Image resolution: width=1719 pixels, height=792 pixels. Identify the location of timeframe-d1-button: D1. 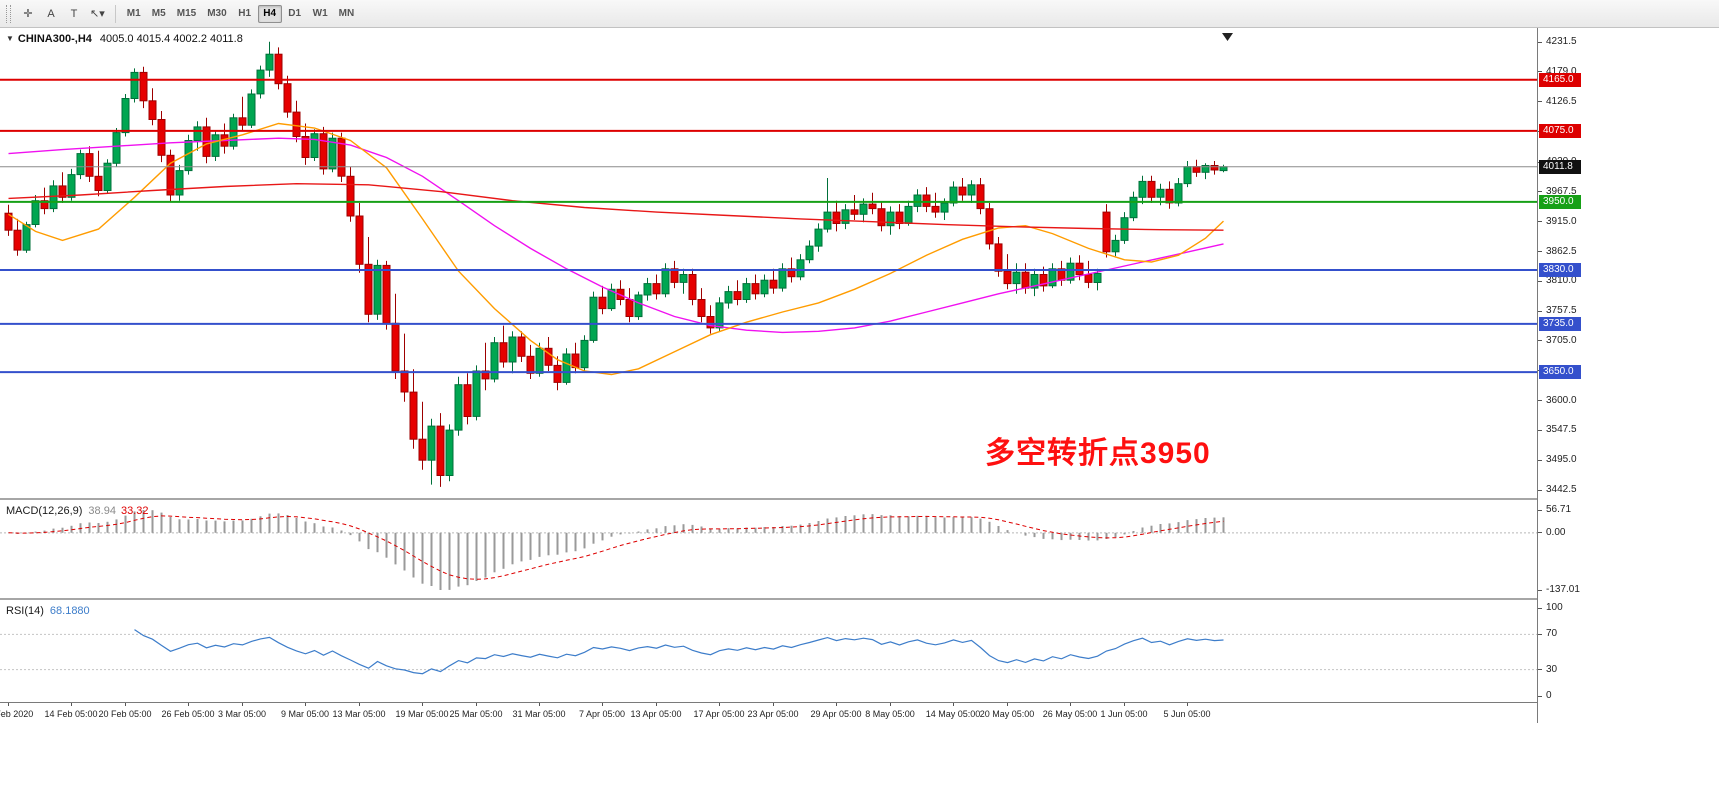
(295, 13).